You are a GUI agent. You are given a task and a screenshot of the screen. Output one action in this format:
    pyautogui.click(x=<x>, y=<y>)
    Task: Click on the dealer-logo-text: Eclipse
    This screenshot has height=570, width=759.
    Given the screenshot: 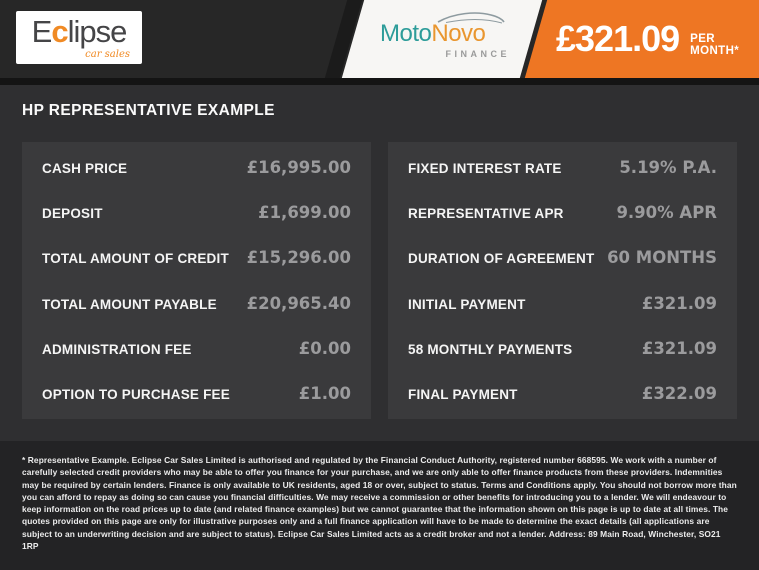 What is the action you would take?
    pyautogui.click(x=79, y=32)
    